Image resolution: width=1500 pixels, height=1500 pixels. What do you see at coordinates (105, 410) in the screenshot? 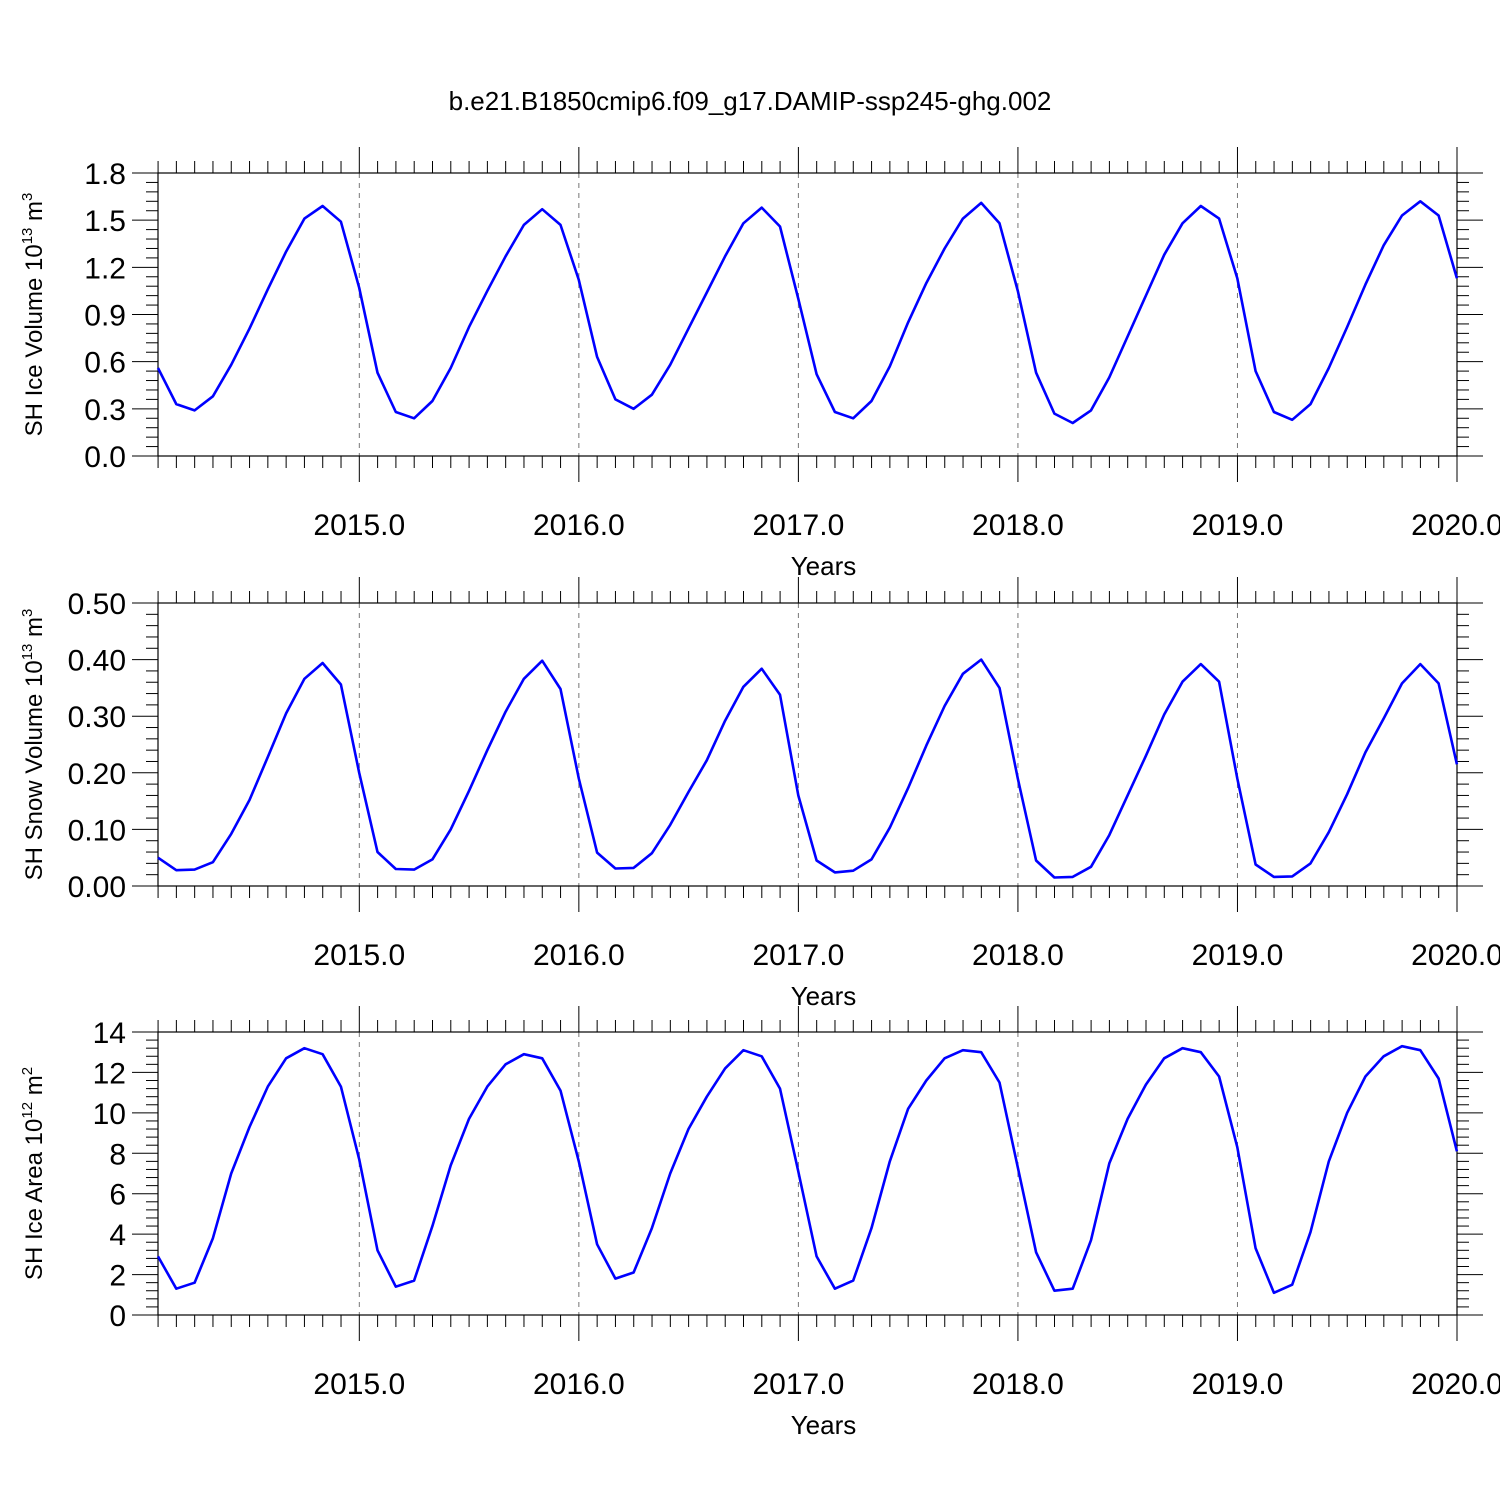
I see `y-tick-label: 0.3` at bounding box center [105, 410].